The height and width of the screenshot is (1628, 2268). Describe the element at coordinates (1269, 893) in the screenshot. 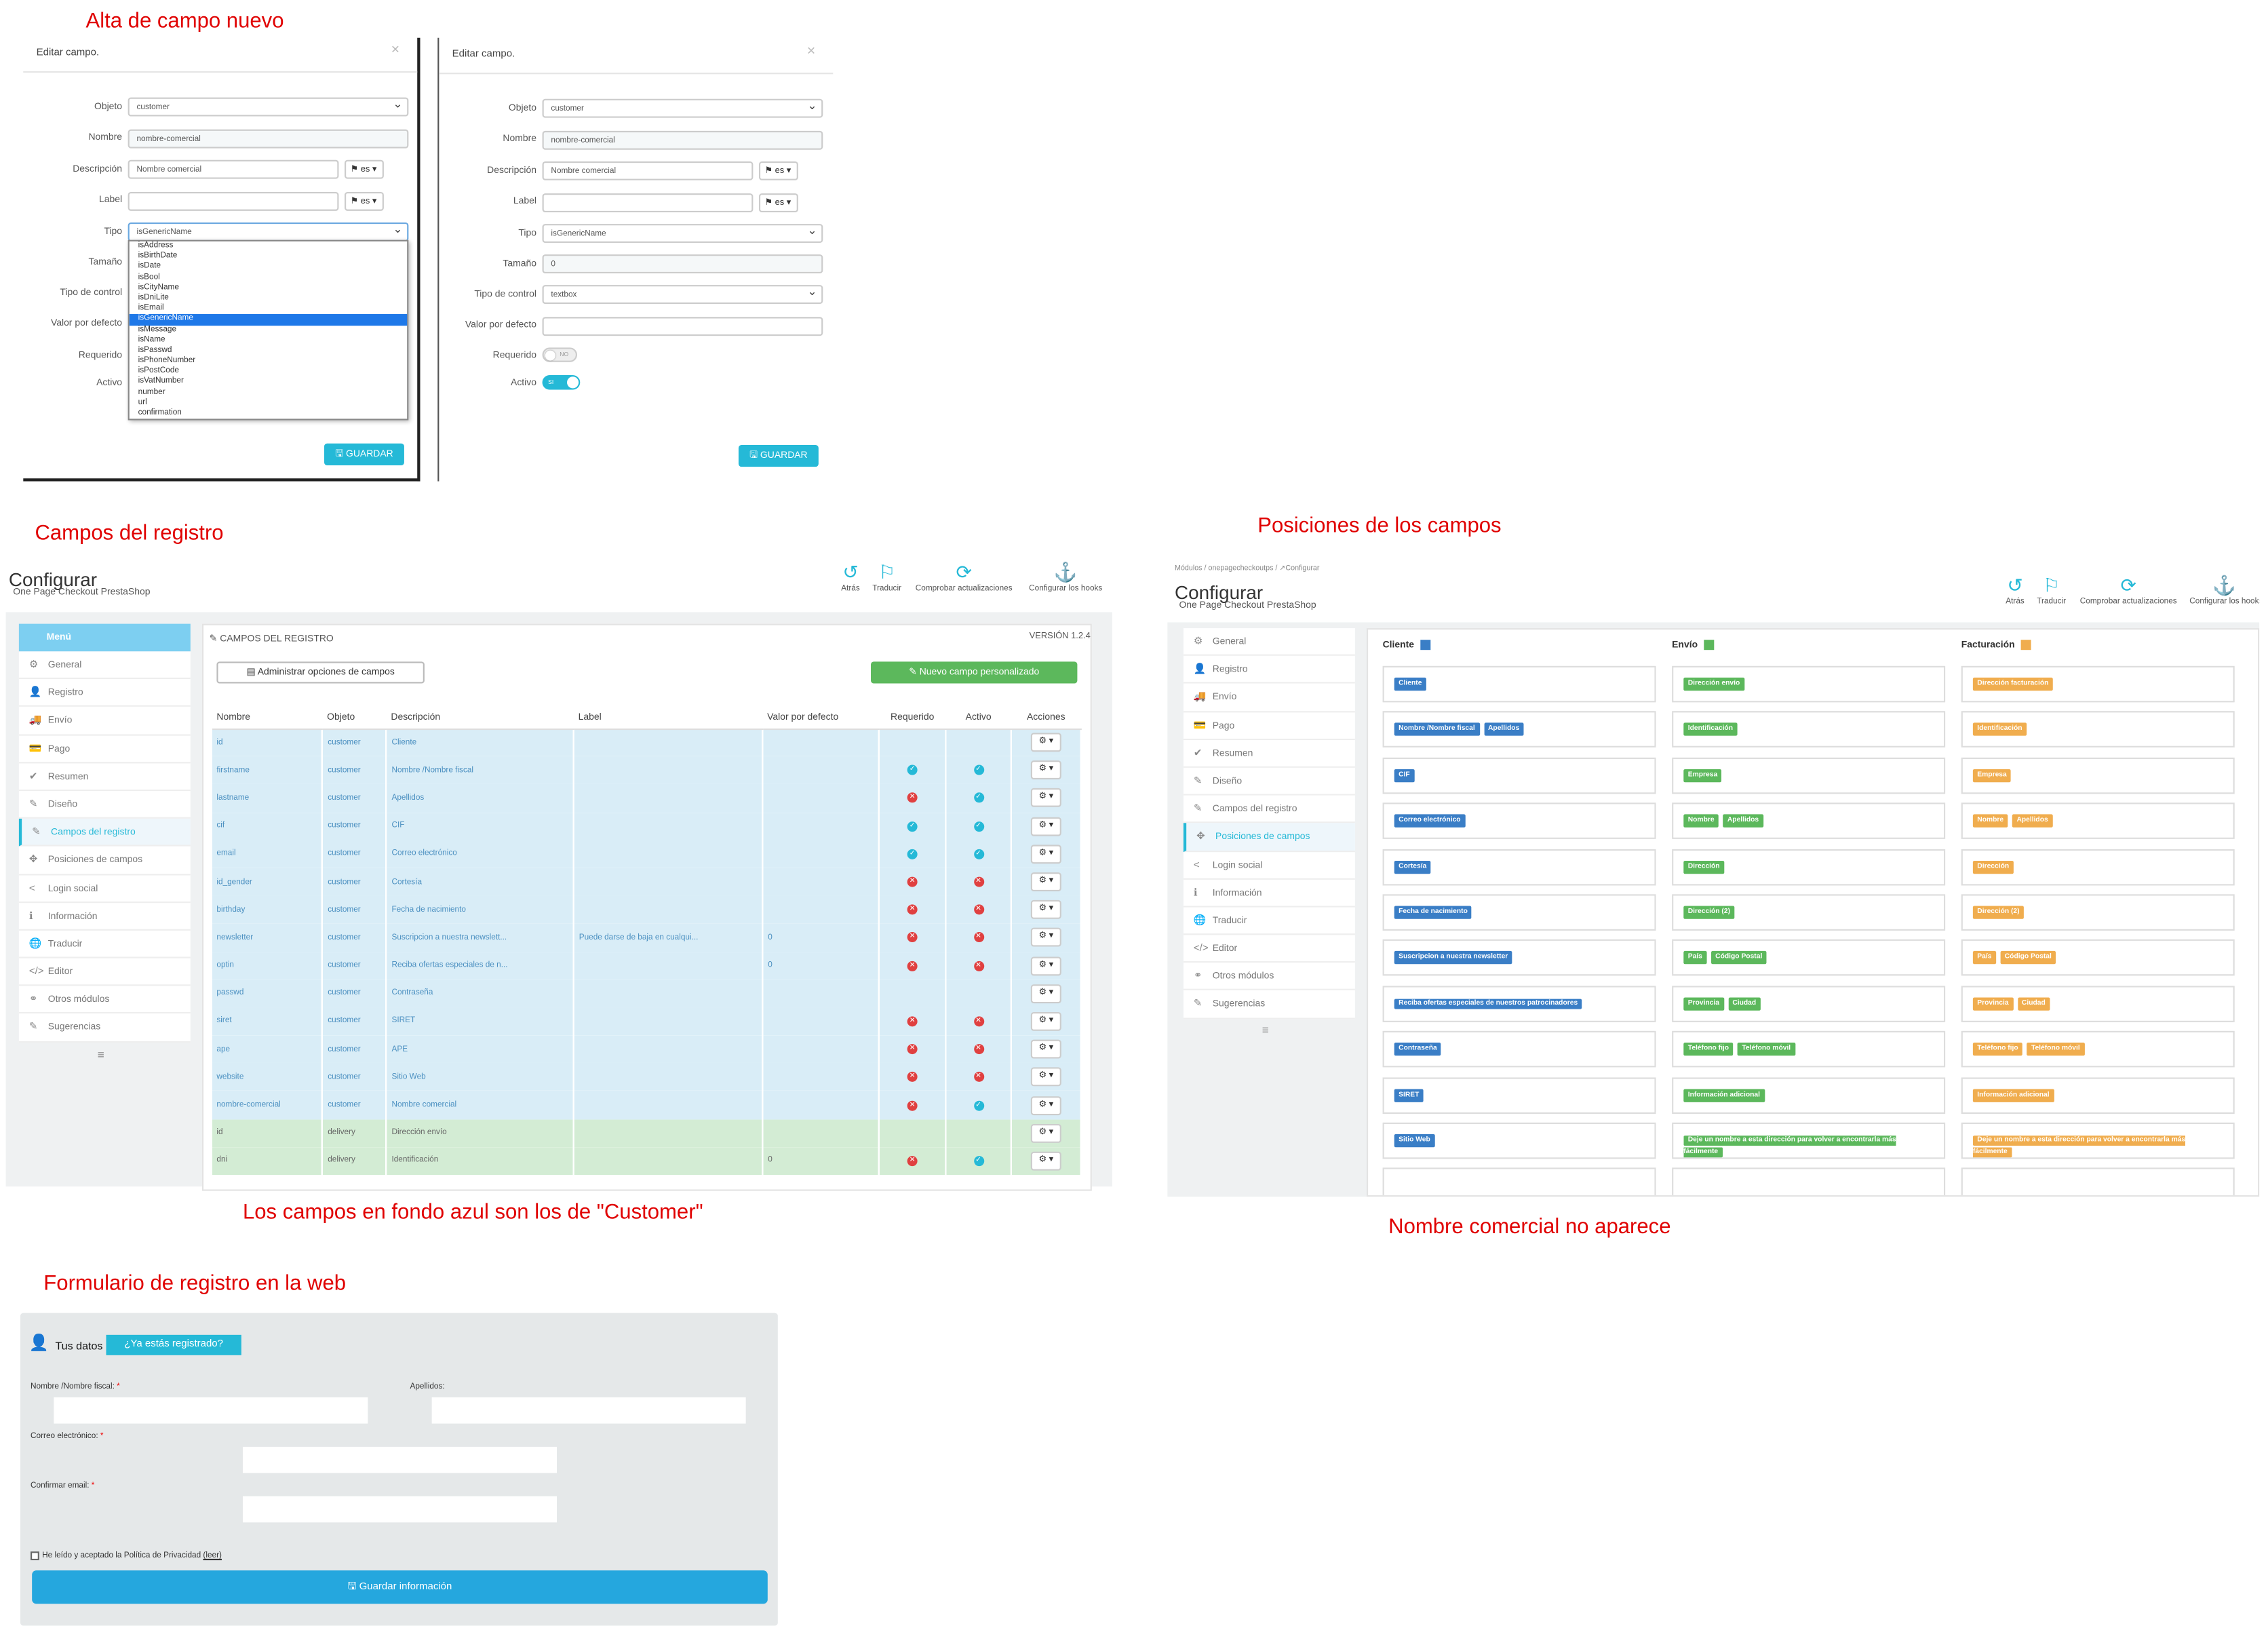

I see `sidebar-item: ℹ Información` at that location.